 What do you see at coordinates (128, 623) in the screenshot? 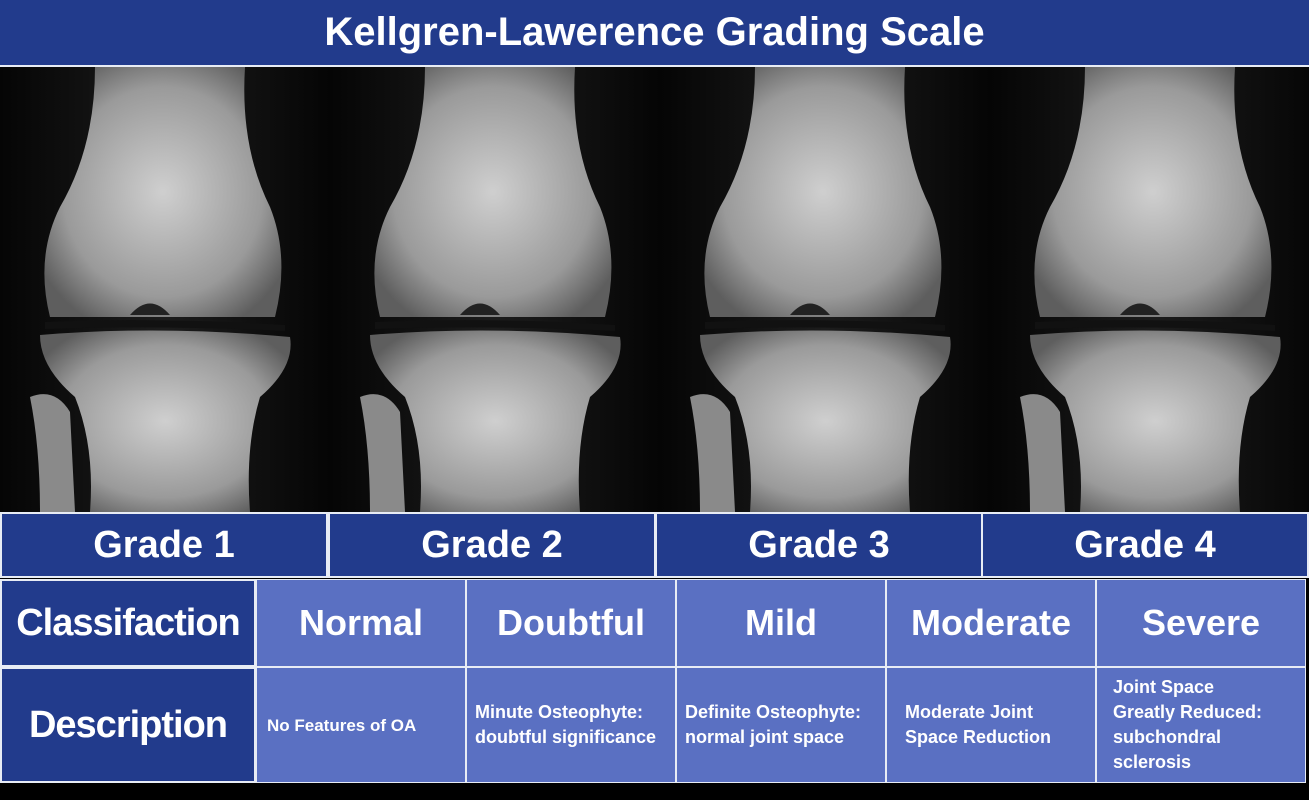
I see `row-header: Classifaction` at bounding box center [128, 623].